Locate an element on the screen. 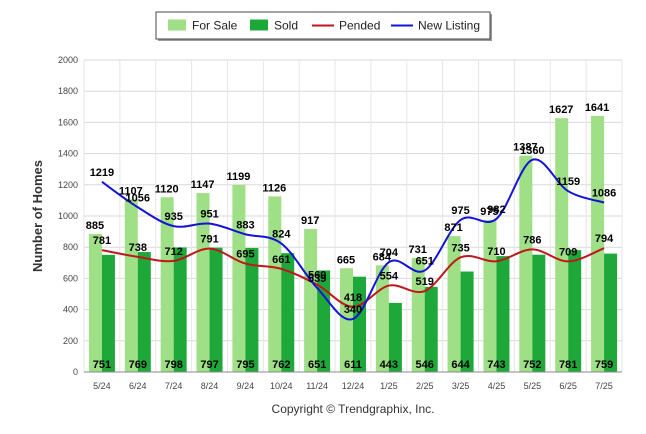  label-new-listing: 951 is located at coordinates (209, 215).